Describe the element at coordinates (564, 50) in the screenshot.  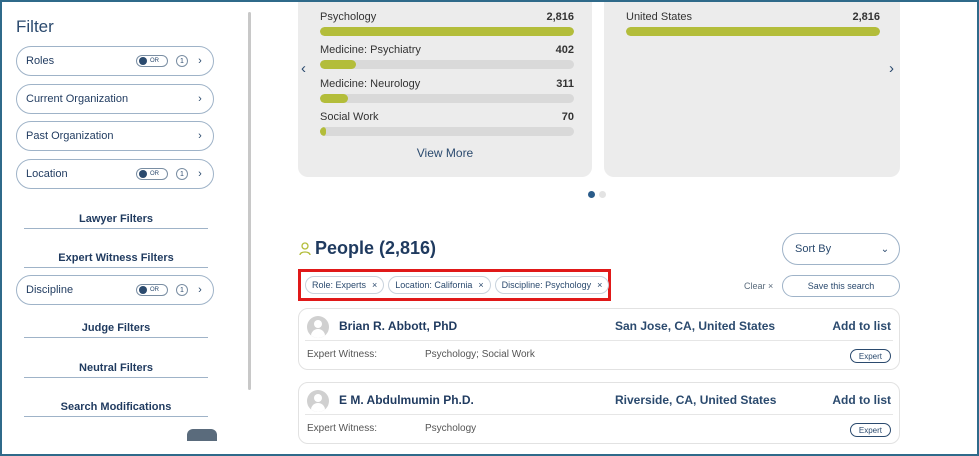
I see `stat-value: 402` at that location.